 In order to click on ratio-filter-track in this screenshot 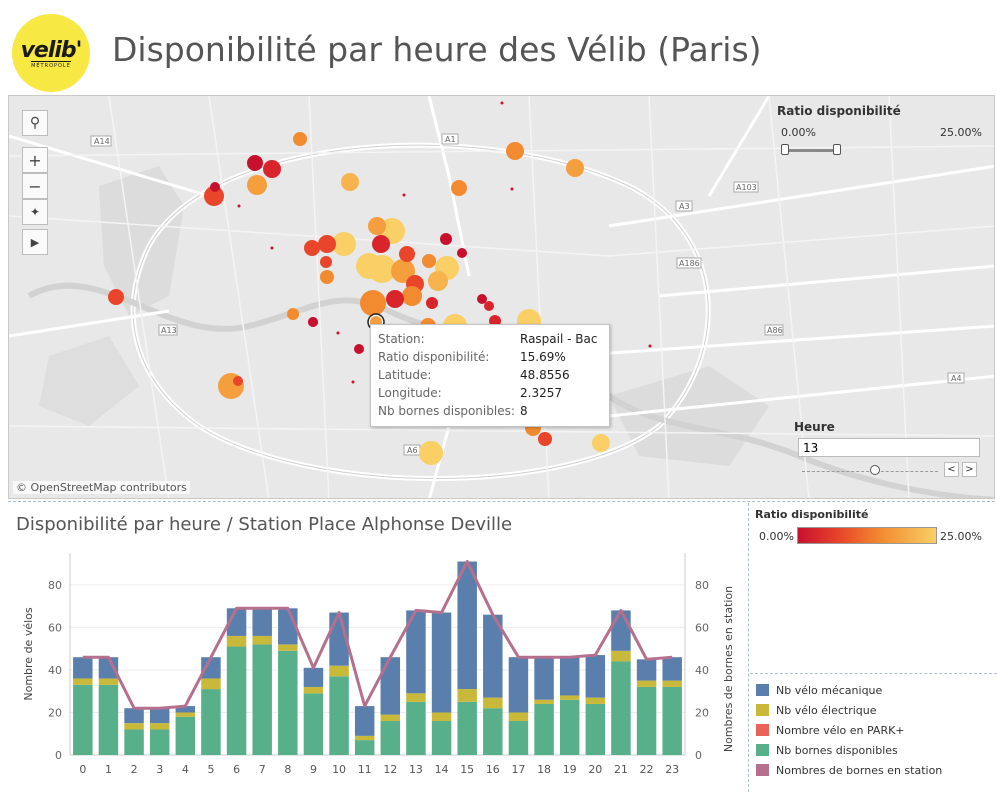, I will do `click(812, 150)`.